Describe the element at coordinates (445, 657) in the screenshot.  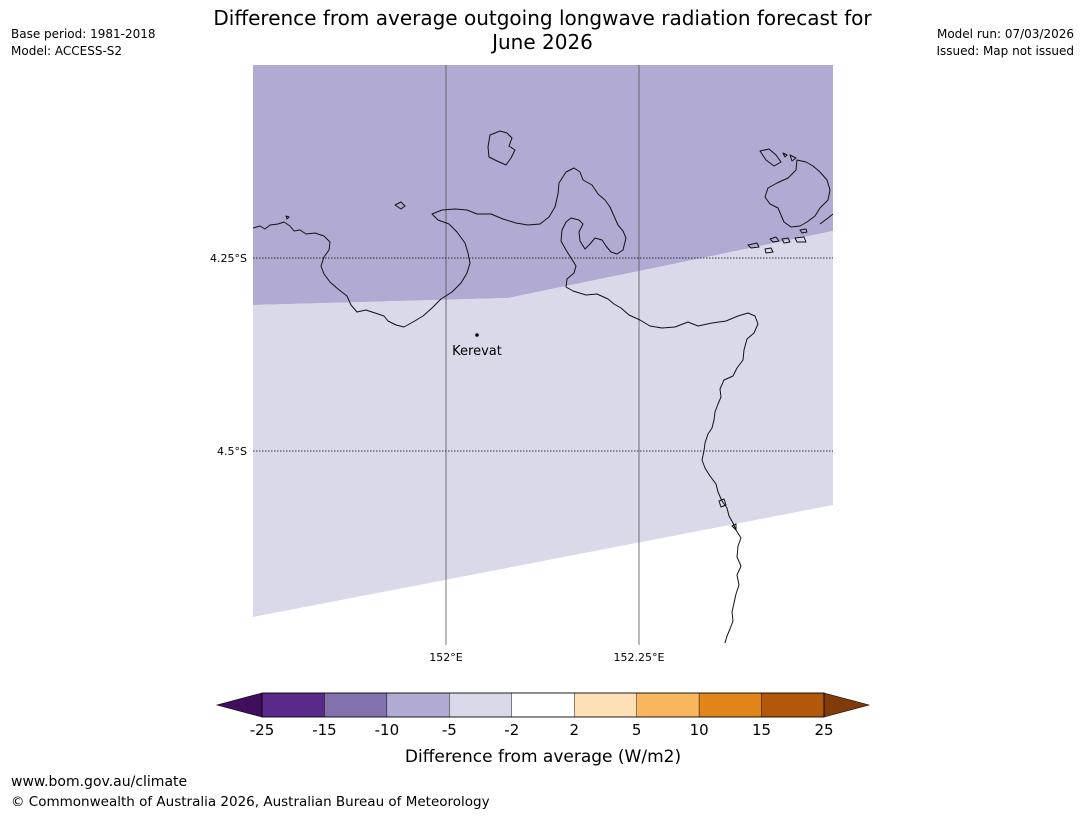
I see `lon-label-152e: 152°E` at that location.